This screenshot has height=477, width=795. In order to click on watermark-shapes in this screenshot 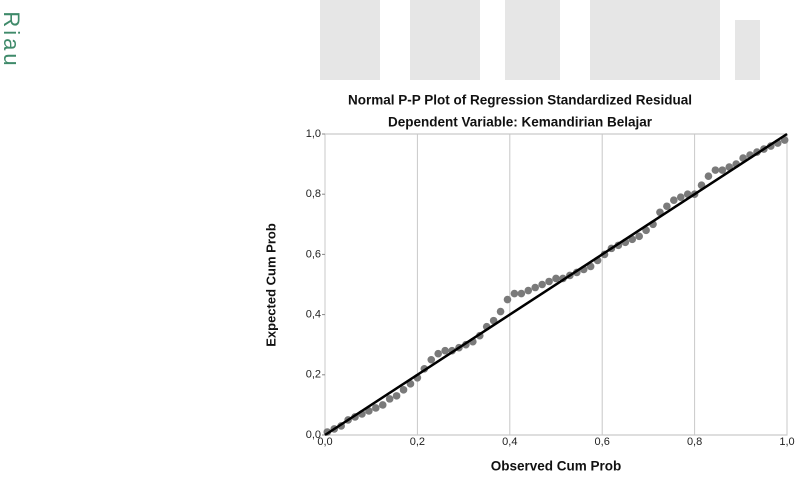, I will do `click(540, 40)`.